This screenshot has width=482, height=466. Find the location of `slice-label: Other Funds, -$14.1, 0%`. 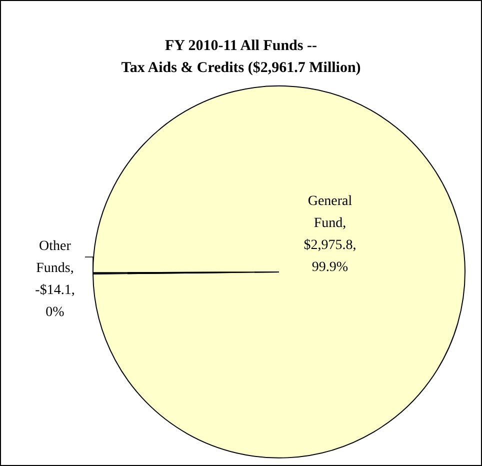

slice-label: Other Funds, -$14.1, 0% is located at coordinates (55, 279).